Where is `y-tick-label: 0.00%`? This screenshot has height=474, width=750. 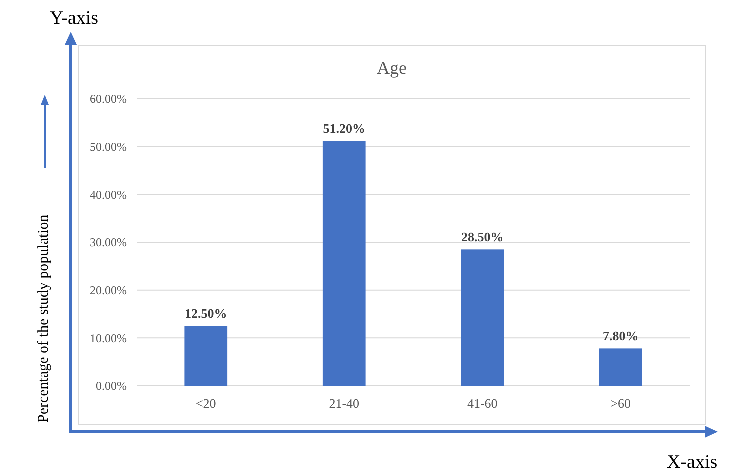
y-tick-label: 0.00% is located at coordinates (111, 386).